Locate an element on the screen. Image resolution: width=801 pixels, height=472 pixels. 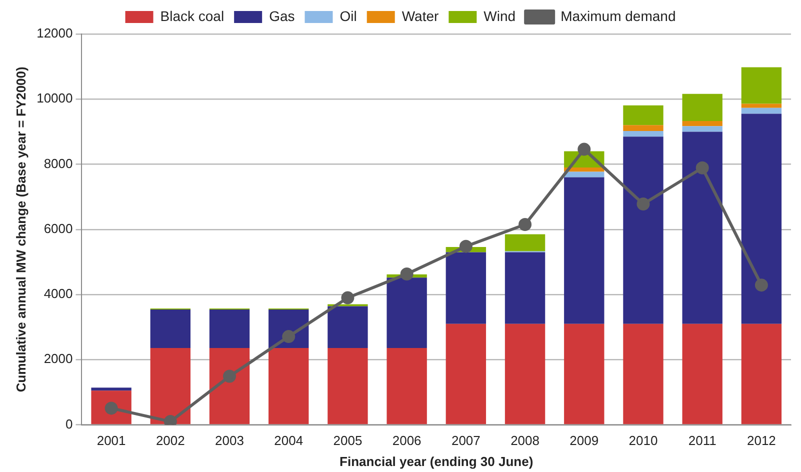
y-tick-label: 10000 is located at coordinates (54, 98).